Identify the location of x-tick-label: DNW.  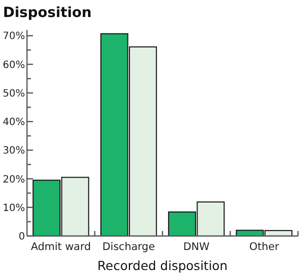
(196, 247).